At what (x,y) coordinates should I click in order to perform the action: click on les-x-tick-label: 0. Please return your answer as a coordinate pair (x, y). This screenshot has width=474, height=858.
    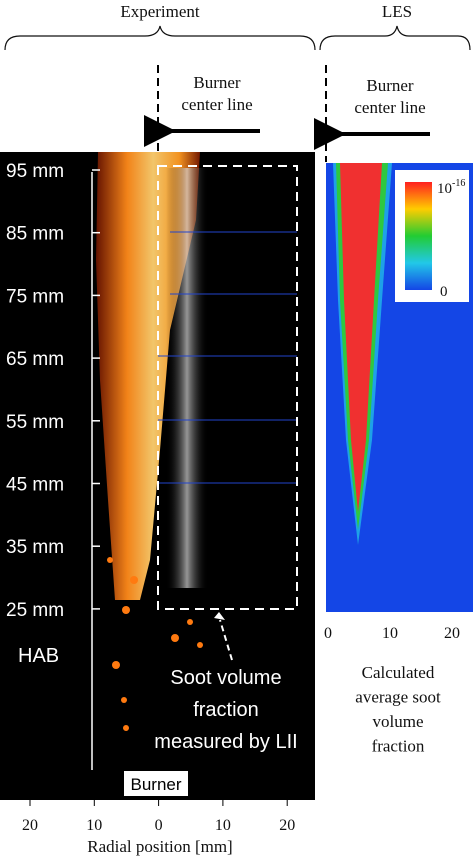
    Looking at the image, I should click on (328, 633).